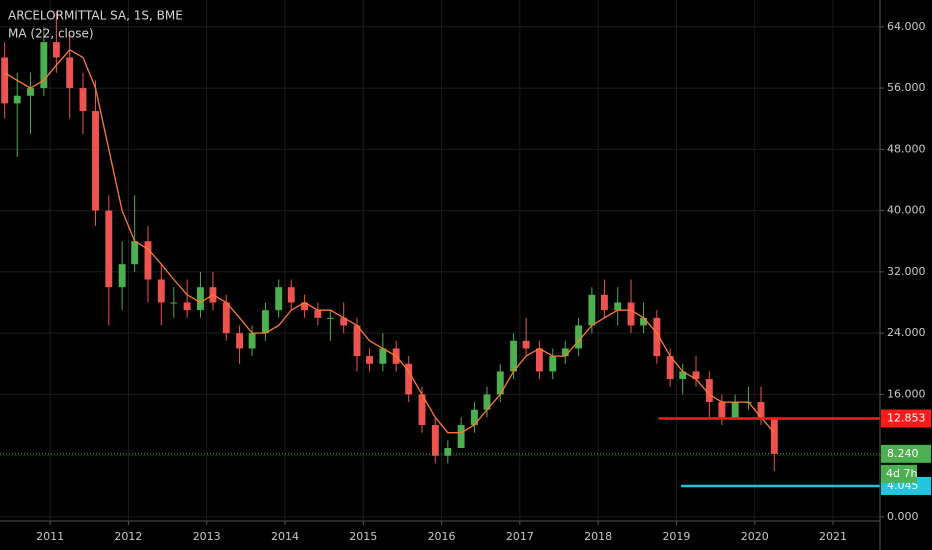 The height and width of the screenshot is (550, 932). Describe the element at coordinates (906, 332) in the screenshot. I see `y-tick-label: 24.000` at that location.